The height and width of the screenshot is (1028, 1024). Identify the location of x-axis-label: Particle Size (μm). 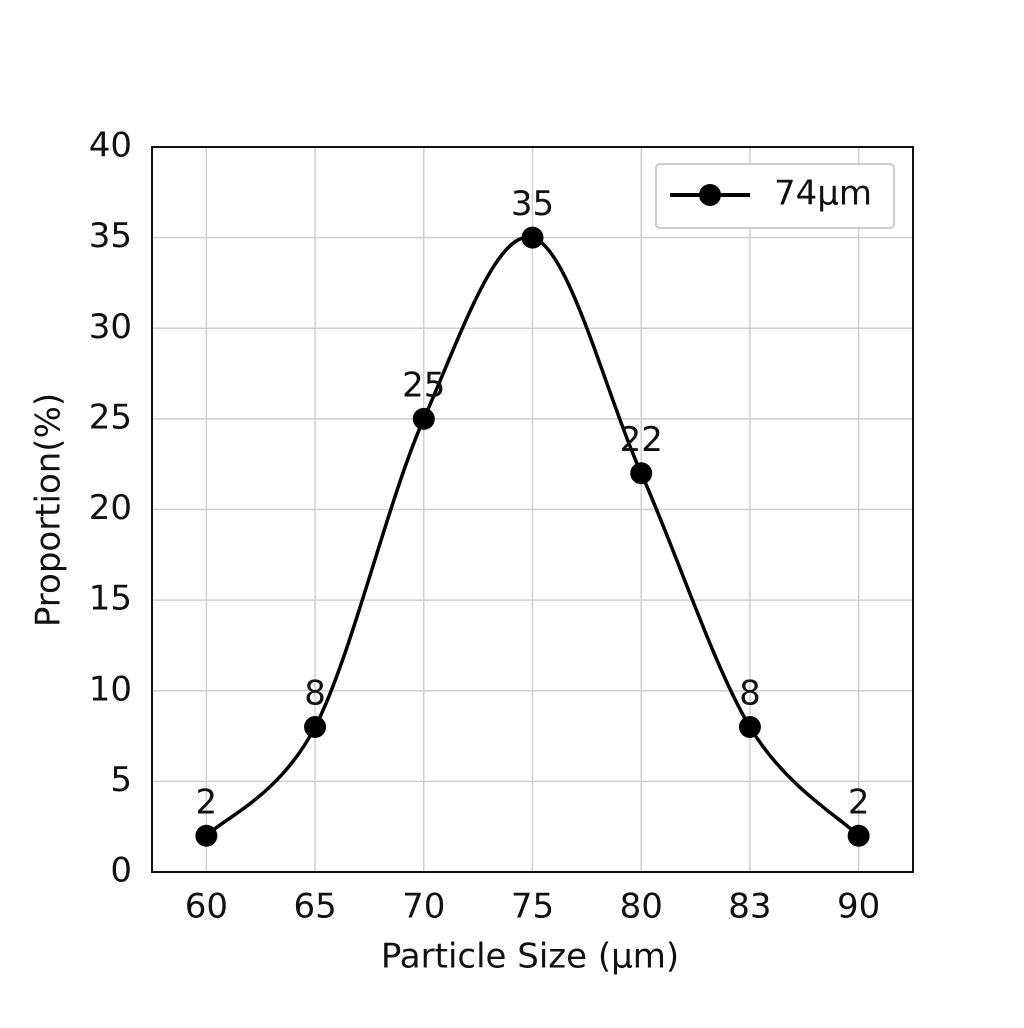
(530, 957).